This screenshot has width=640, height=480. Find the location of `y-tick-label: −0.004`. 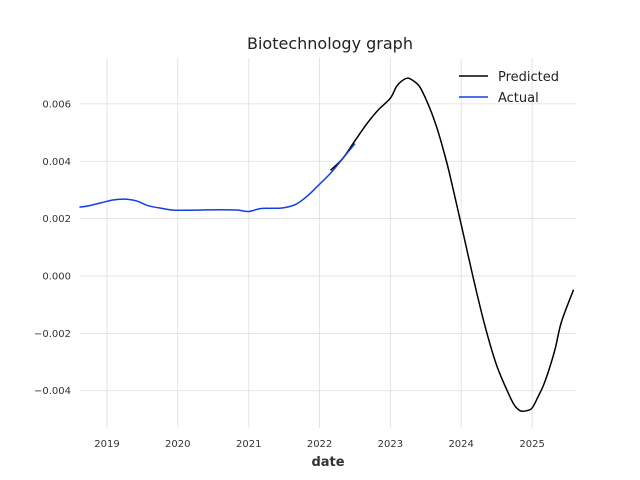

y-tick-label: −0.004 is located at coordinates (52, 391).